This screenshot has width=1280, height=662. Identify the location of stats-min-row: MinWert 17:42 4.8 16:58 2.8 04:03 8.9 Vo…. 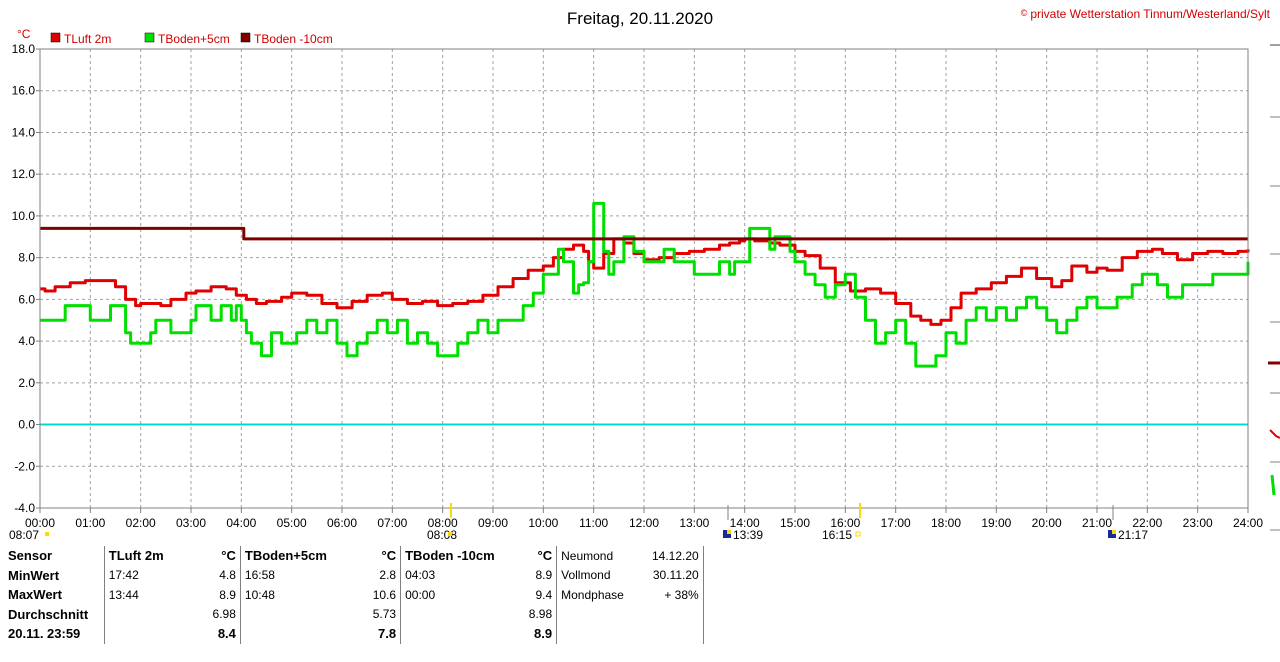
(642, 575).